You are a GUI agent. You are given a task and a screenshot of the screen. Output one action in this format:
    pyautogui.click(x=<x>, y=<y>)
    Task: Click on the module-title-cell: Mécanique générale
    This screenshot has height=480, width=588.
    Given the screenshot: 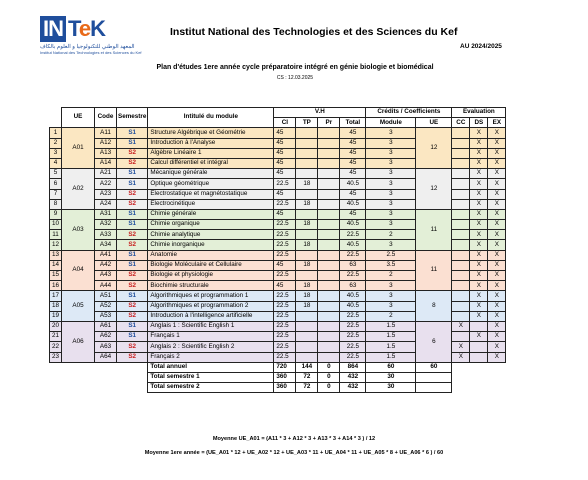 What is the action you would take?
    pyautogui.click(x=211, y=174)
    